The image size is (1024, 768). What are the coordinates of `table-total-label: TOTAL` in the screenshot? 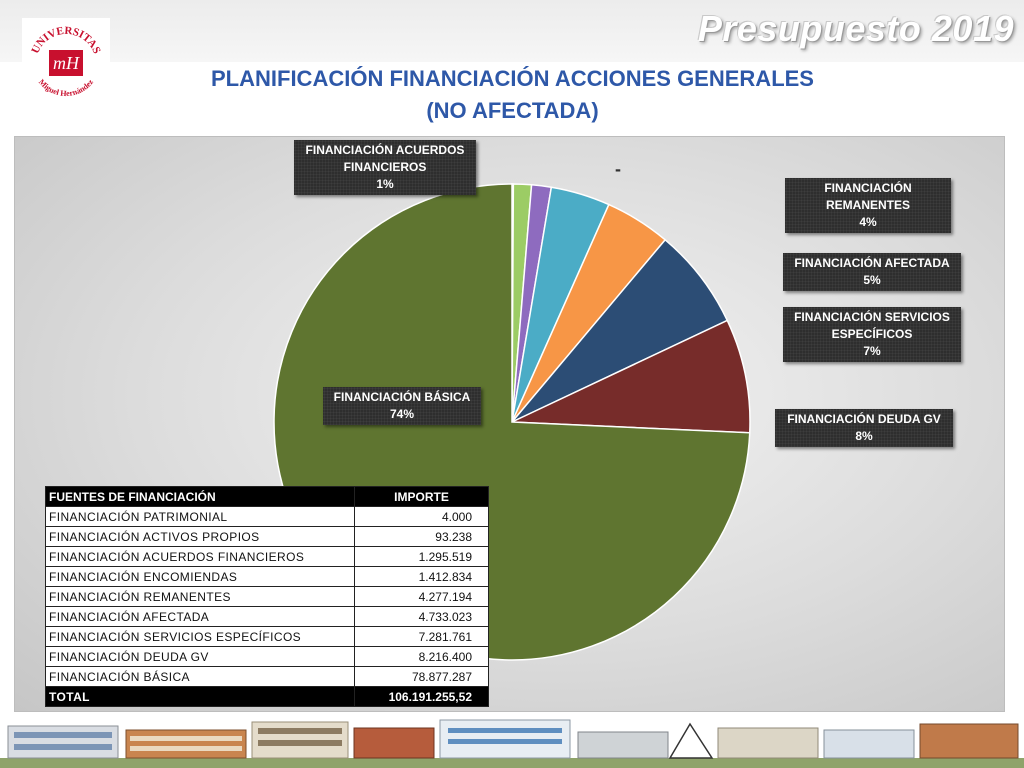 It's located at (200, 696).